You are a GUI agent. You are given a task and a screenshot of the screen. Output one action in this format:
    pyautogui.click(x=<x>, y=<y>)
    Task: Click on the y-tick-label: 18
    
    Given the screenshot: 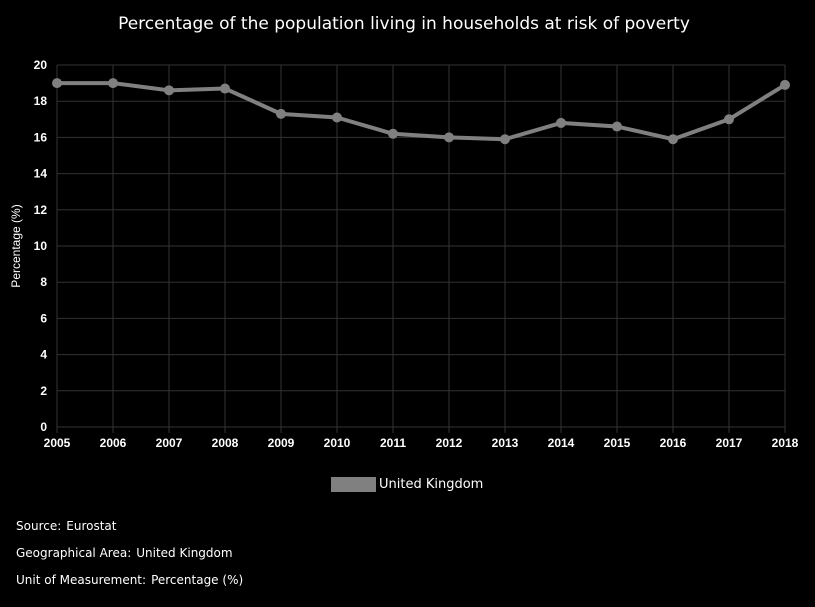 What is the action you would take?
    pyautogui.click(x=41, y=101)
    